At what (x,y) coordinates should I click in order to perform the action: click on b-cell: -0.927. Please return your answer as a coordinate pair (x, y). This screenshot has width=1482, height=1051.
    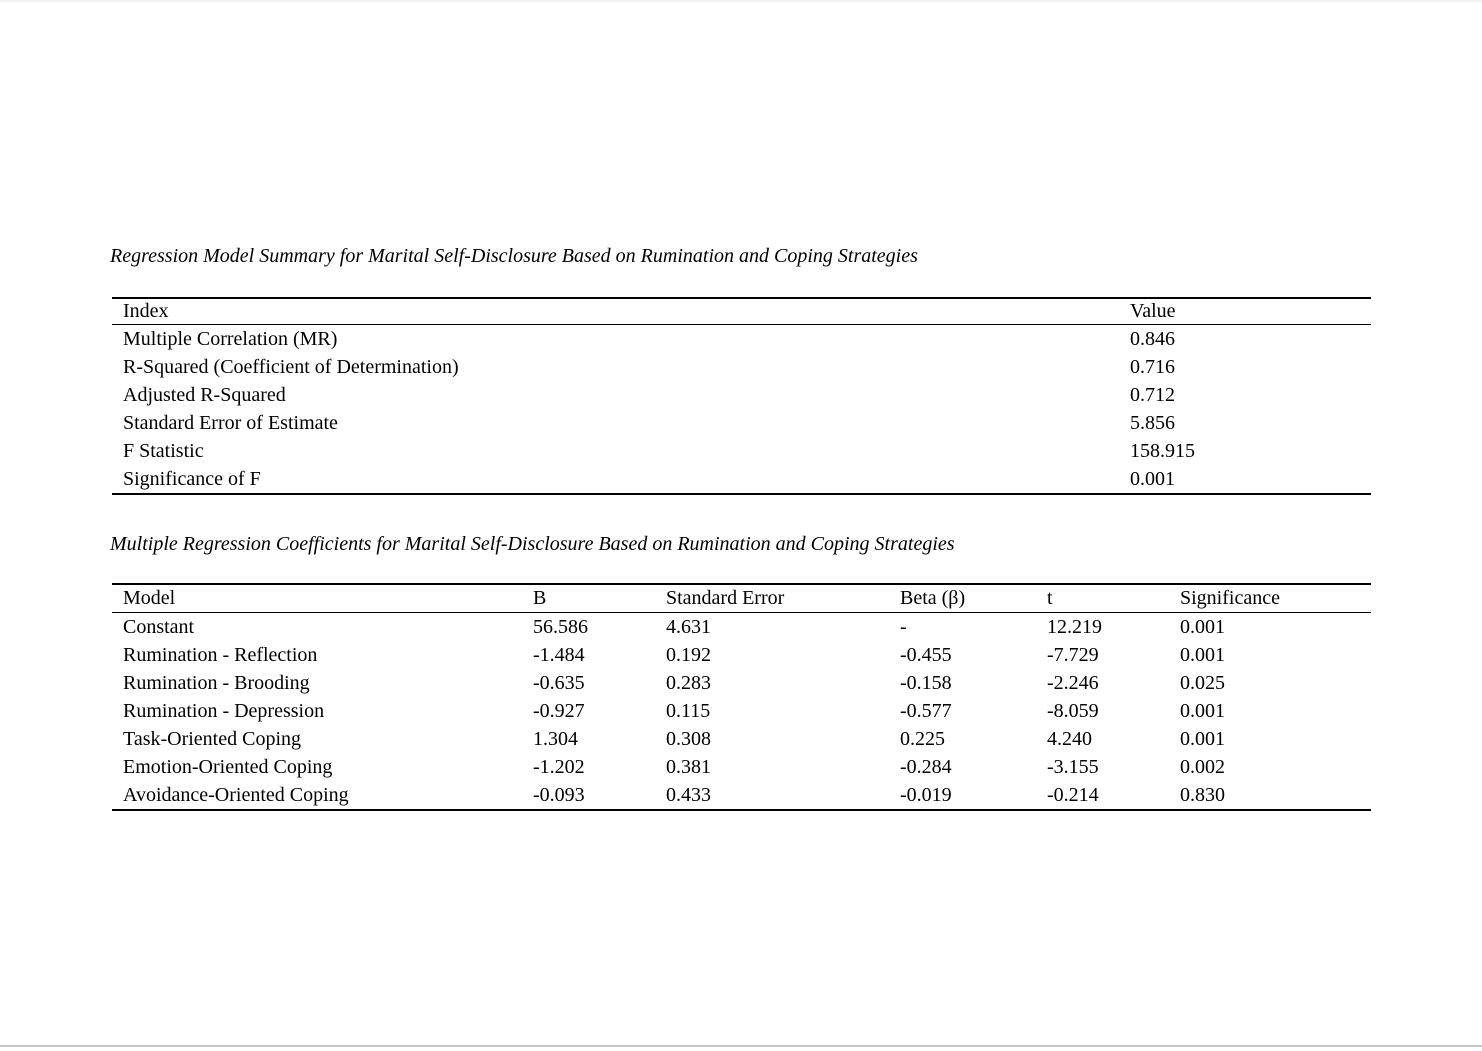
    Looking at the image, I should click on (559, 711).